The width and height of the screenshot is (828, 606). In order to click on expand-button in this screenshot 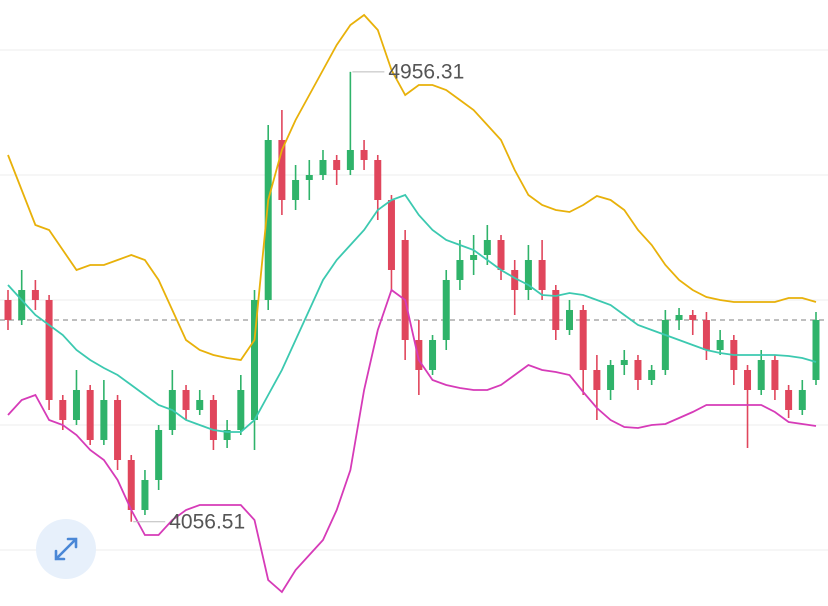, I will do `click(66, 549)`.